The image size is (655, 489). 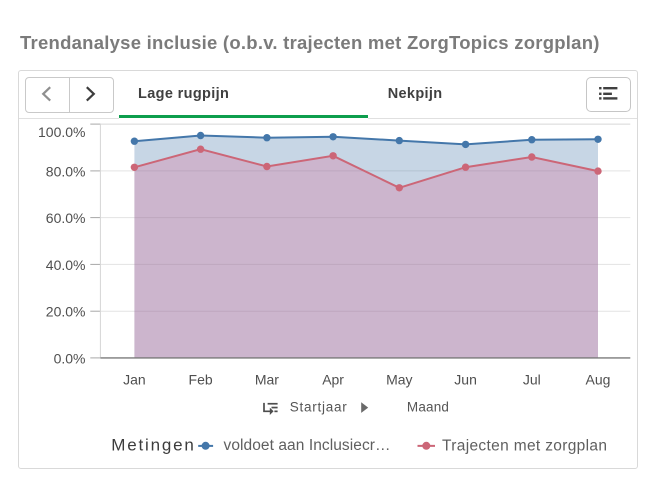 What do you see at coordinates (66, 265) in the screenshot?
I see `svg-text: 40.0%` at bounding box center [66, 265].